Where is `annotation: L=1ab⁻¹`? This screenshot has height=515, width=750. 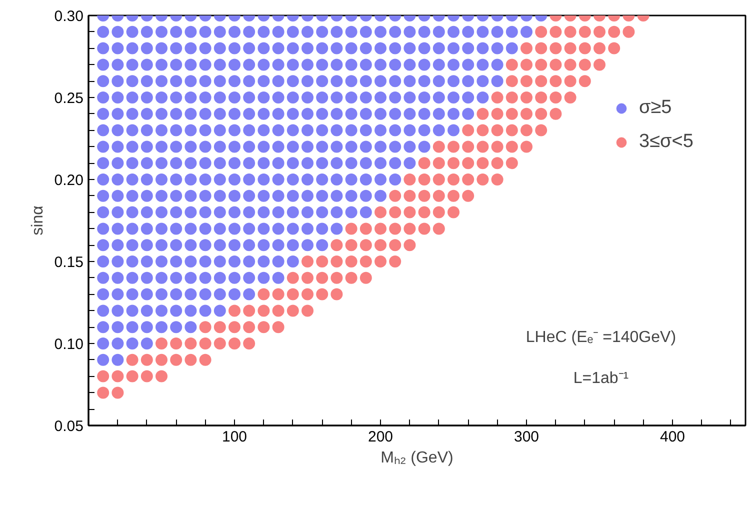 annotation: L=1ab⁻¹ is located at coordinates (601, 378).